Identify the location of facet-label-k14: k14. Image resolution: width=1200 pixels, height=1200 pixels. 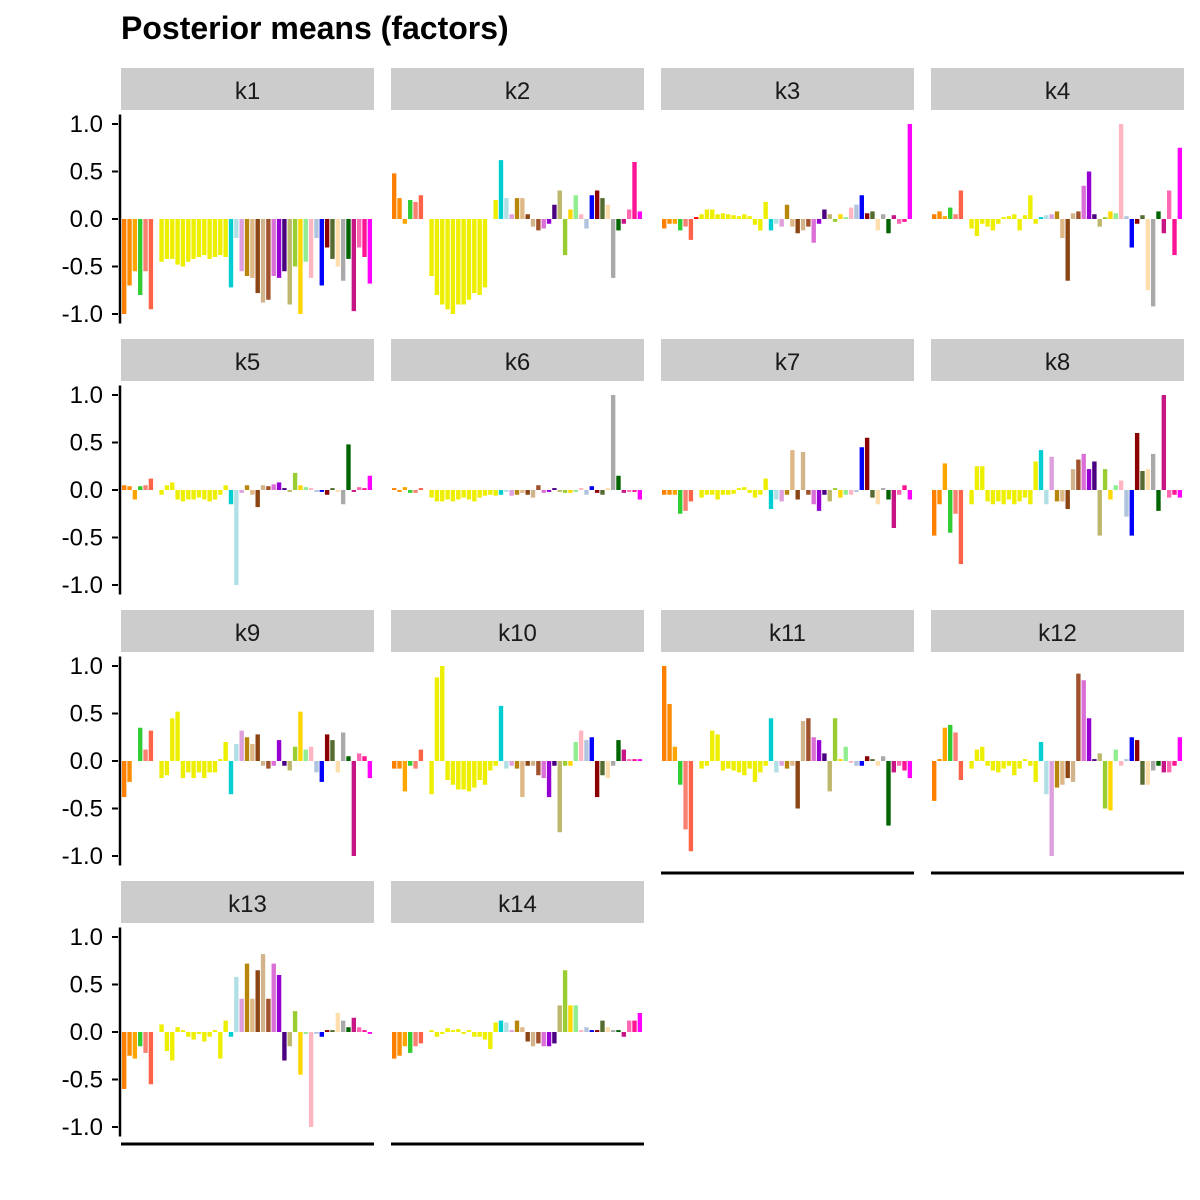
(517, 904).